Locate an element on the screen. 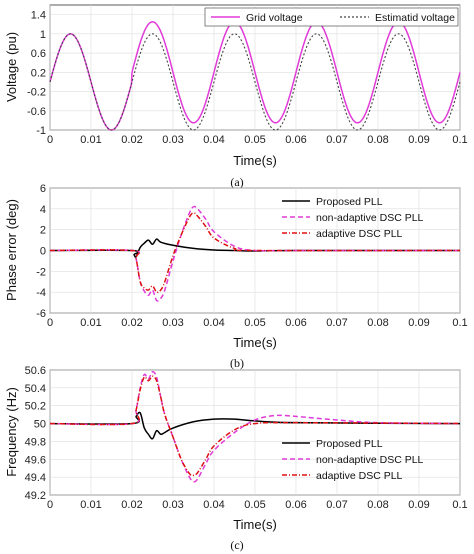 The image size is (474, 554). y-tick-label: -2 is located at coordinates (41, 272).